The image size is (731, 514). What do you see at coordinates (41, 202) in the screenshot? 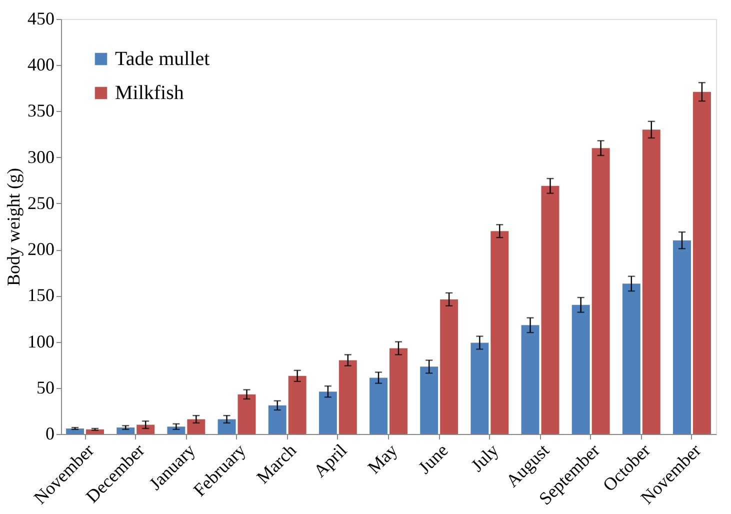
I see `y-tick-label: 250` at bounding box center [41, 202].